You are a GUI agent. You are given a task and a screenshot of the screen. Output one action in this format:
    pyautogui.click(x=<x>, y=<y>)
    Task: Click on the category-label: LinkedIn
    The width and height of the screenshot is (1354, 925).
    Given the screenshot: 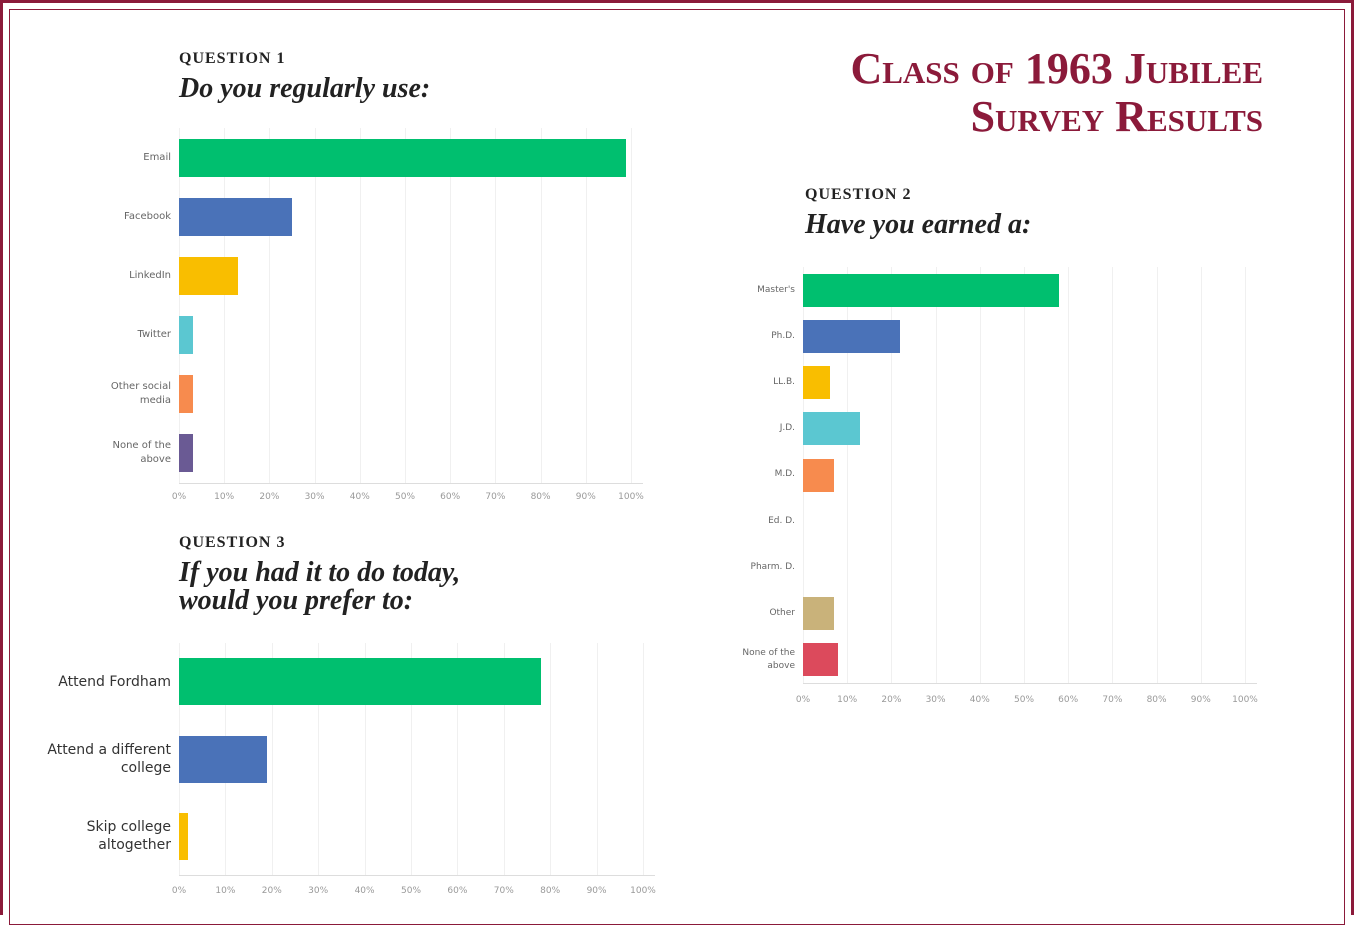 What is the action you would take?
    pyautogui.click(x=150, y=275)
    